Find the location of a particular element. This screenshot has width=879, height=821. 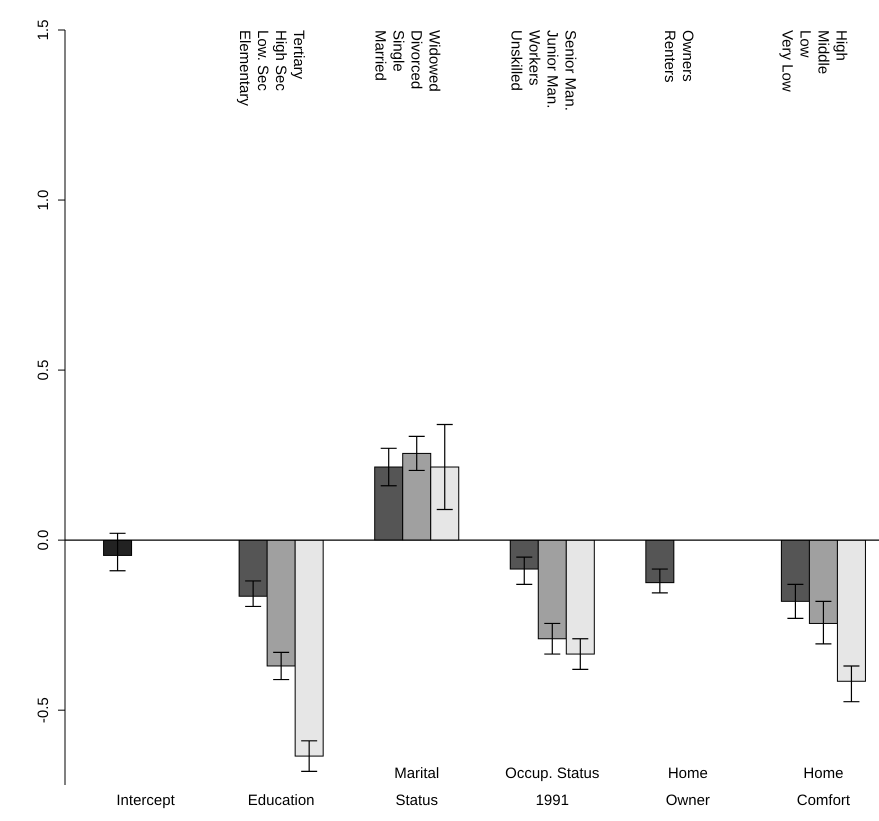

annotation: Senior Man. Junior Man. Workers Unskilled is located at coordinates (542, 70).